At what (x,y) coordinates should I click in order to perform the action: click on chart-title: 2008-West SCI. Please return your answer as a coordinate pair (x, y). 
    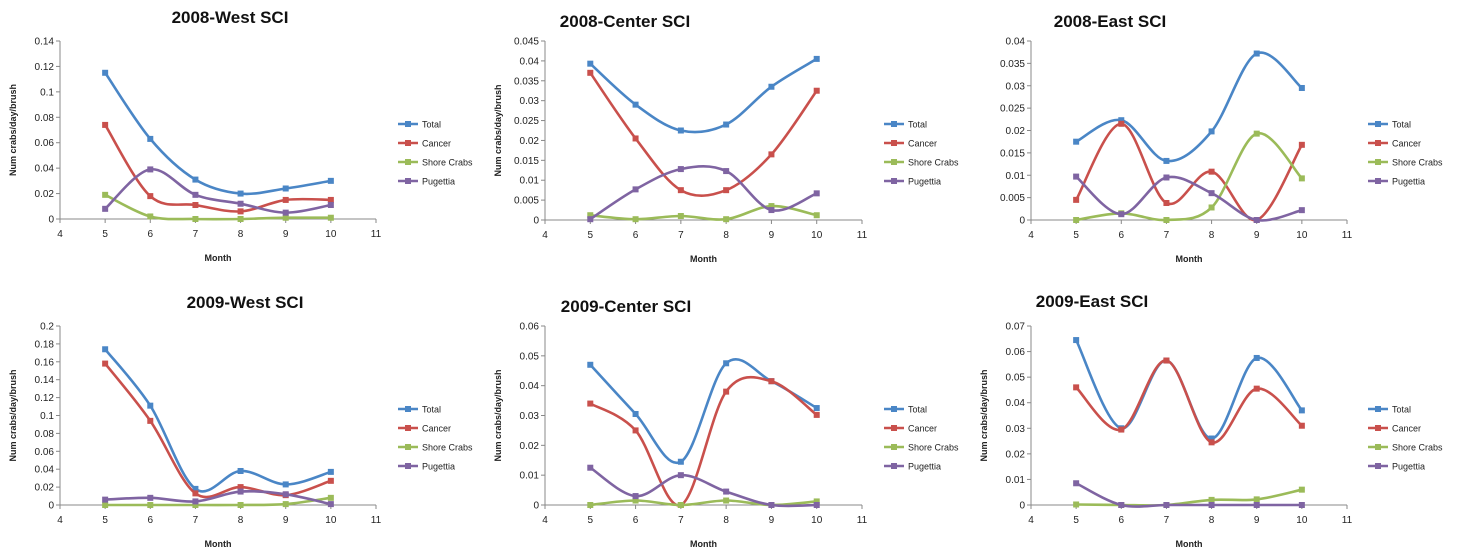
    Looking at the image, I should click on (230, 17).